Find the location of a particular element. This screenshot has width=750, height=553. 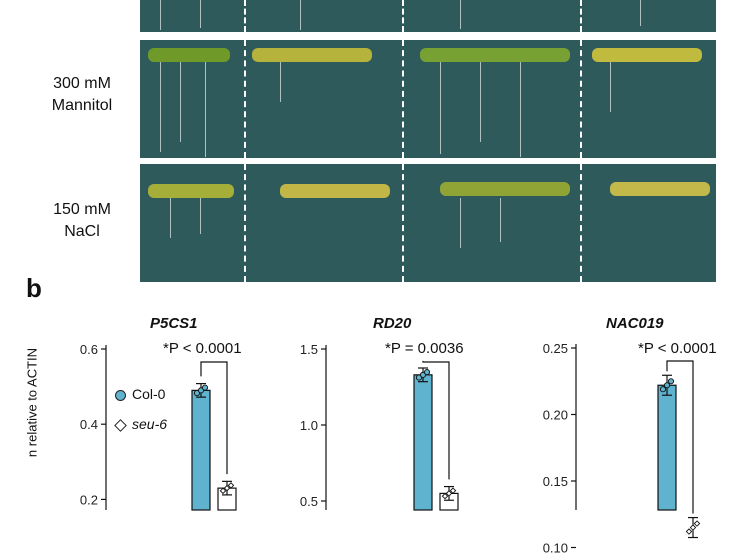

y-tick-label: 0.25 is located at coordinates (555, 348).